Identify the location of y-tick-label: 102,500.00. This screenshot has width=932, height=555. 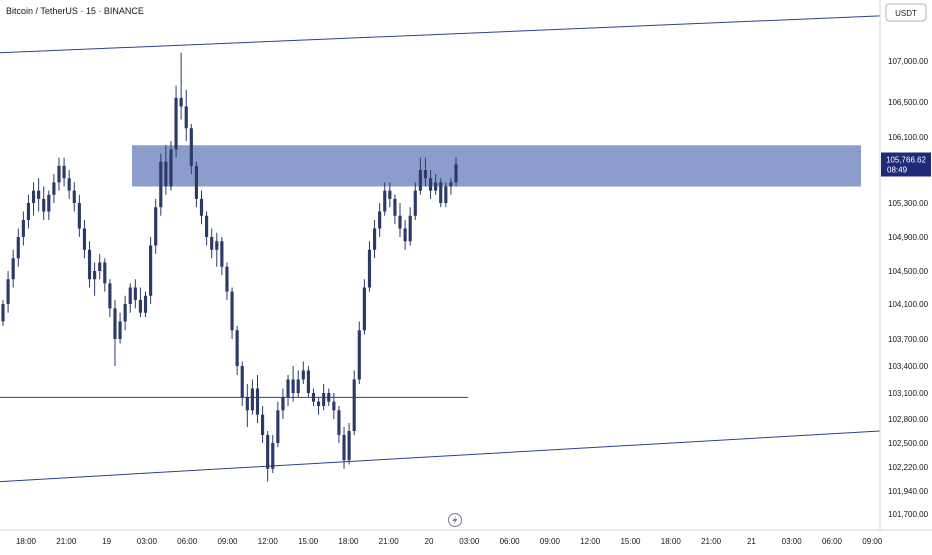
(908, 443).